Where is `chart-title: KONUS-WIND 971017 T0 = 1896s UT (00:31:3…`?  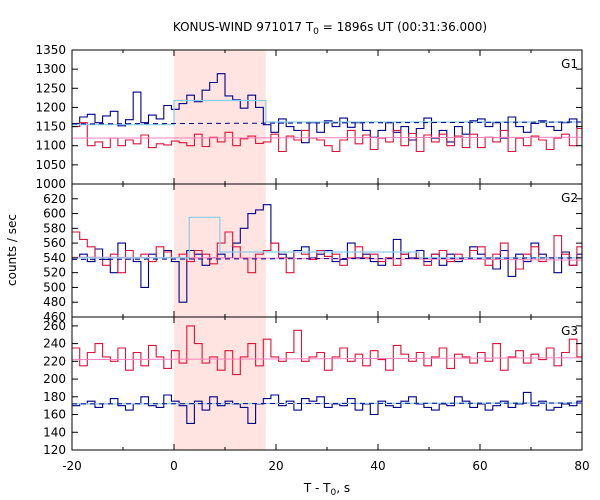
chart-title: KONUS-WIND 971017 T0 = 1896s UT (00:31:3… is located at coordinates (330, 28).